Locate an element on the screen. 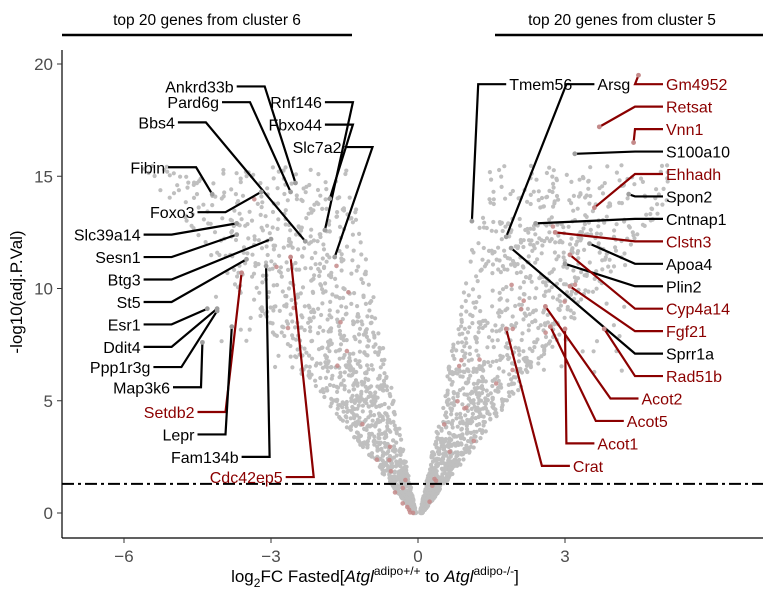  leader-line-cyp4a14 is located at coordinates (616, 281).